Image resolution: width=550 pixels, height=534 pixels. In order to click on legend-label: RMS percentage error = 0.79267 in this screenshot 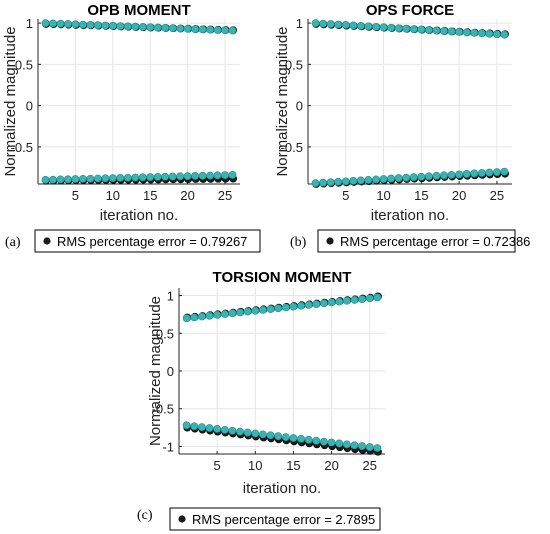, I will do `click(152, 241)`.